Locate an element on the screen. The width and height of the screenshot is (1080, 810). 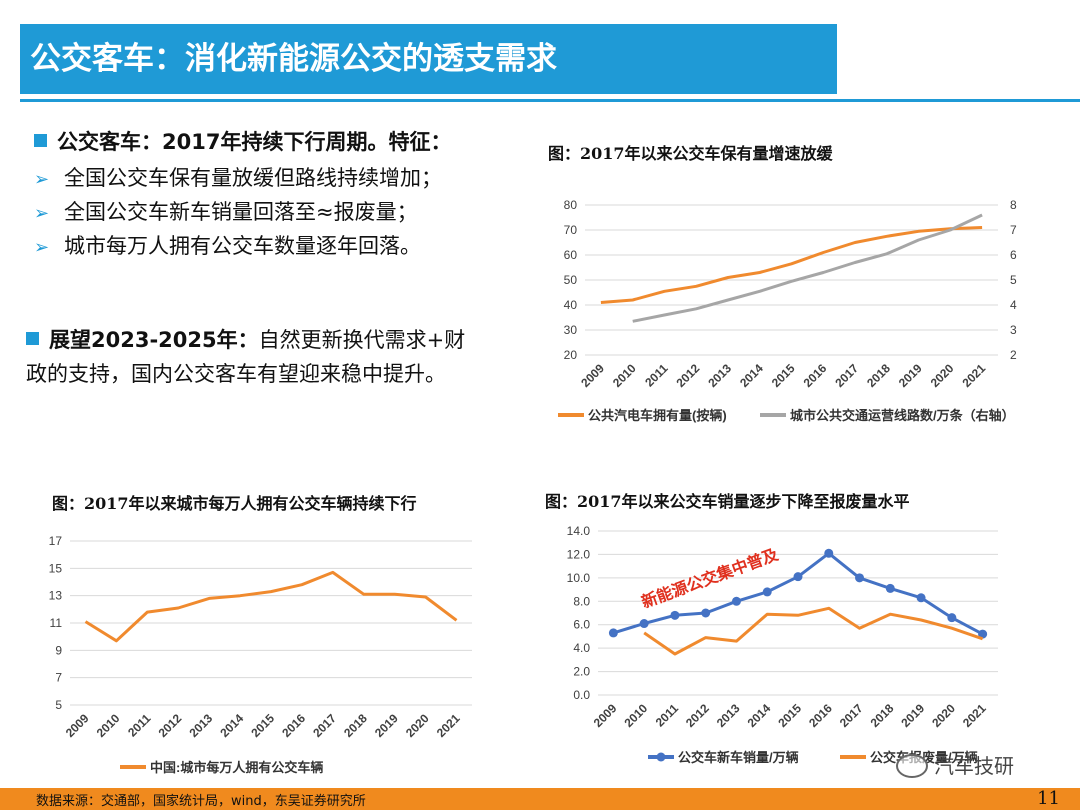
section2-line1-text: 自然更新换代需求+财 is located at coordinates (362, 340).